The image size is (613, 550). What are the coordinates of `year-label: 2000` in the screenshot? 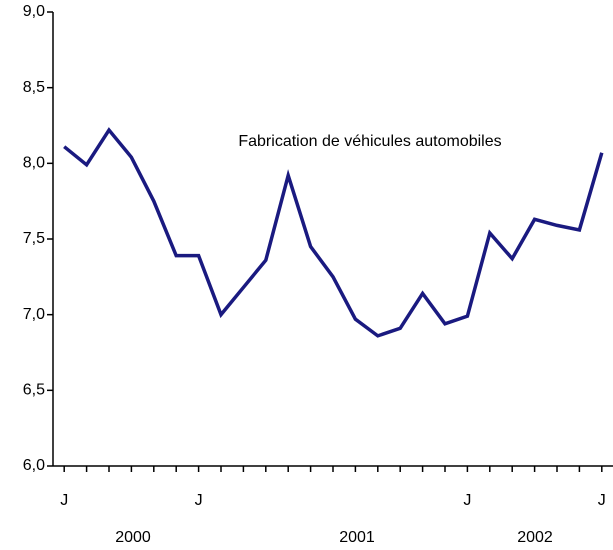 It's located at (133, 537).